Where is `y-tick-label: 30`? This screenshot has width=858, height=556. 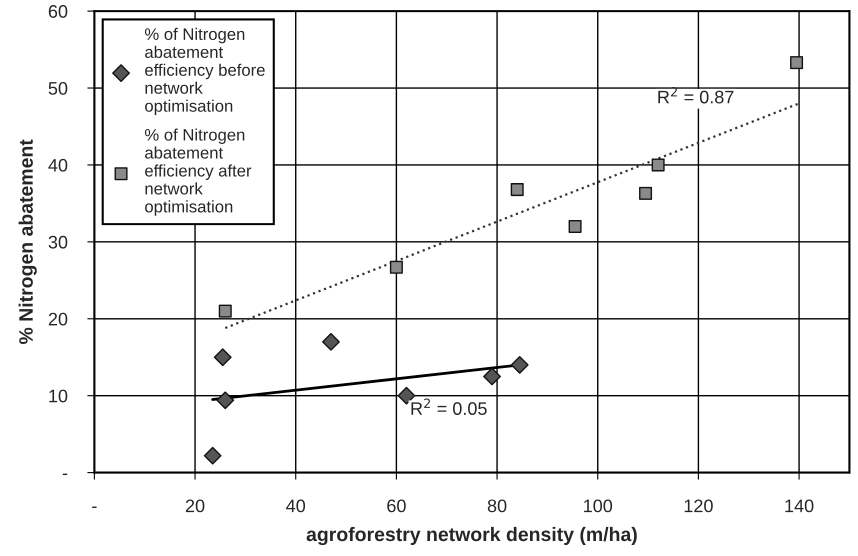 y-tick-label: 30 is located at coordinates (58, 242).